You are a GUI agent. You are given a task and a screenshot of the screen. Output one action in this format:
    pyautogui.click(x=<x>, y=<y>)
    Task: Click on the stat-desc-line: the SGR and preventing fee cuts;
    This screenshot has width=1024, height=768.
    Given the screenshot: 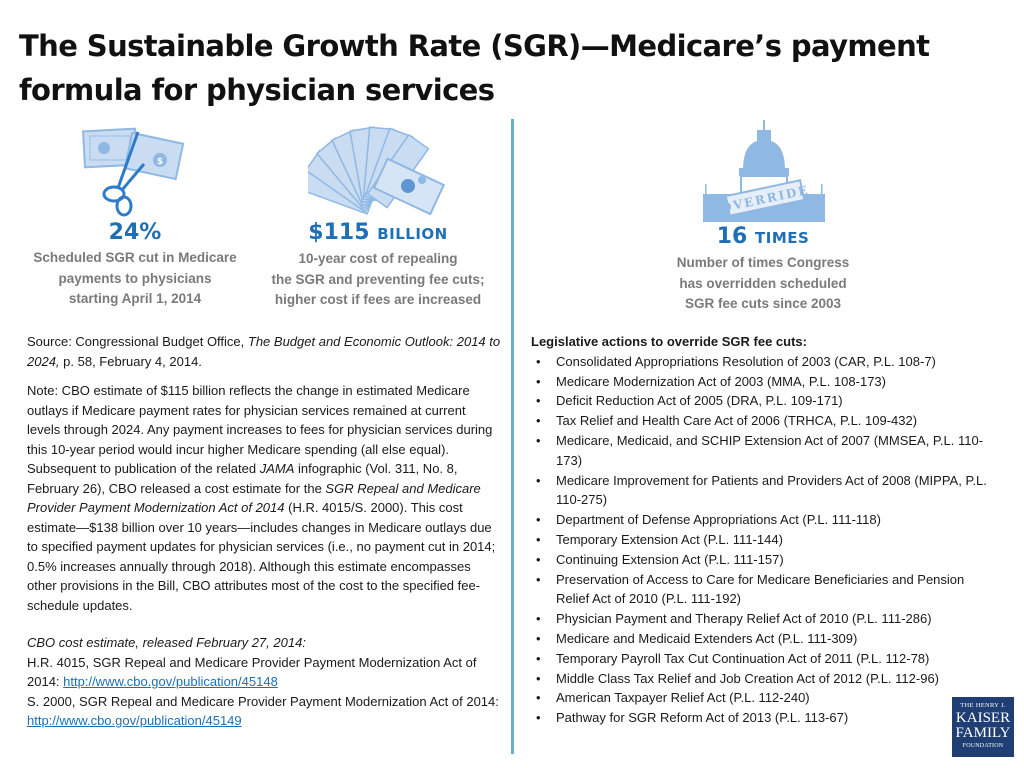 What is the action you would take?
    pyautogui.click(x=378, y=279)
    